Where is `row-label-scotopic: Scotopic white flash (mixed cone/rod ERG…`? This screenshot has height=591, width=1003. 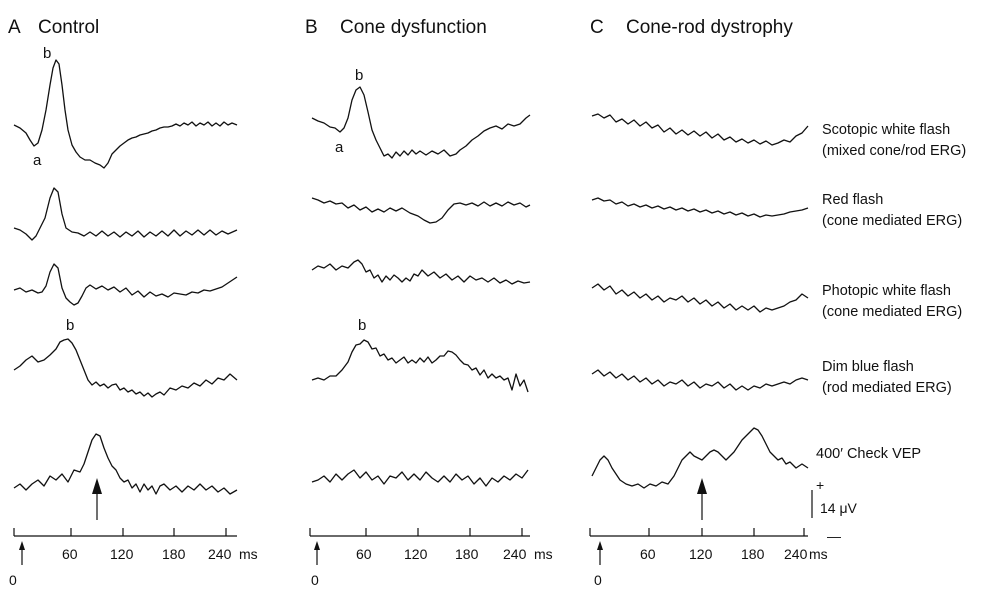
row-label-scotopic: Scotopic white flash (mixed cone/rod ERG… is located at coordinates (894, 140).